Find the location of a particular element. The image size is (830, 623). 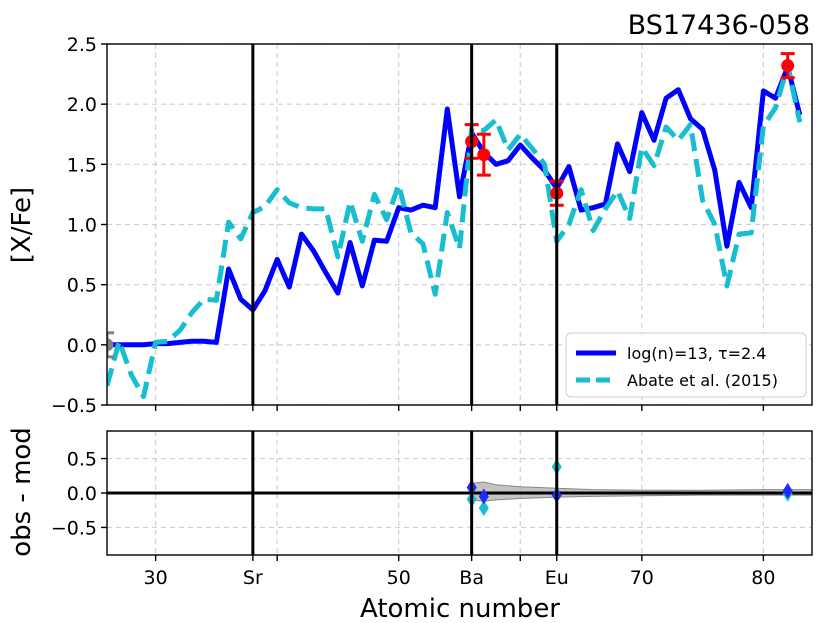

bottom-plot-area is located at coordinates (459, 487).